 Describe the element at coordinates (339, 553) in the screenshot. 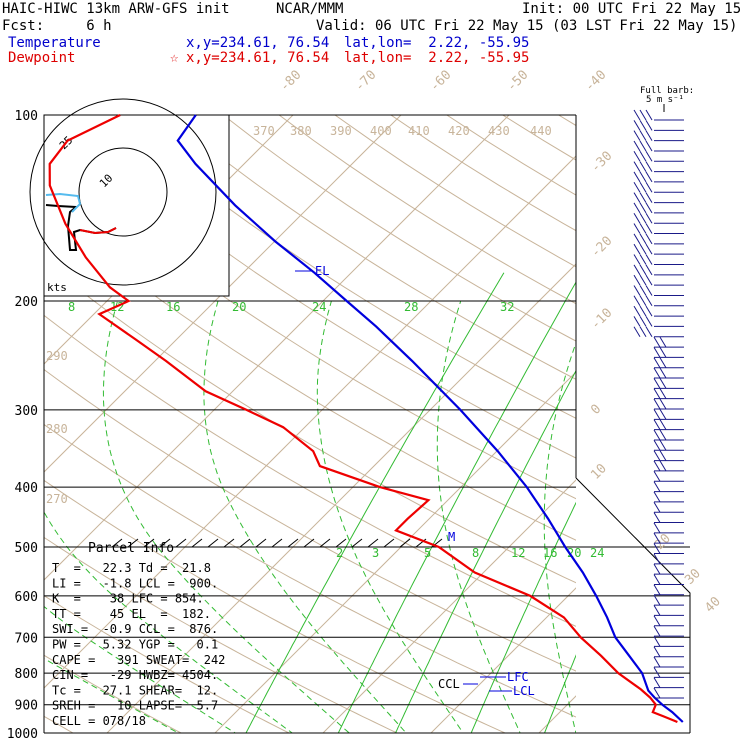

I see `mixing-label-lower: 2` at that location.